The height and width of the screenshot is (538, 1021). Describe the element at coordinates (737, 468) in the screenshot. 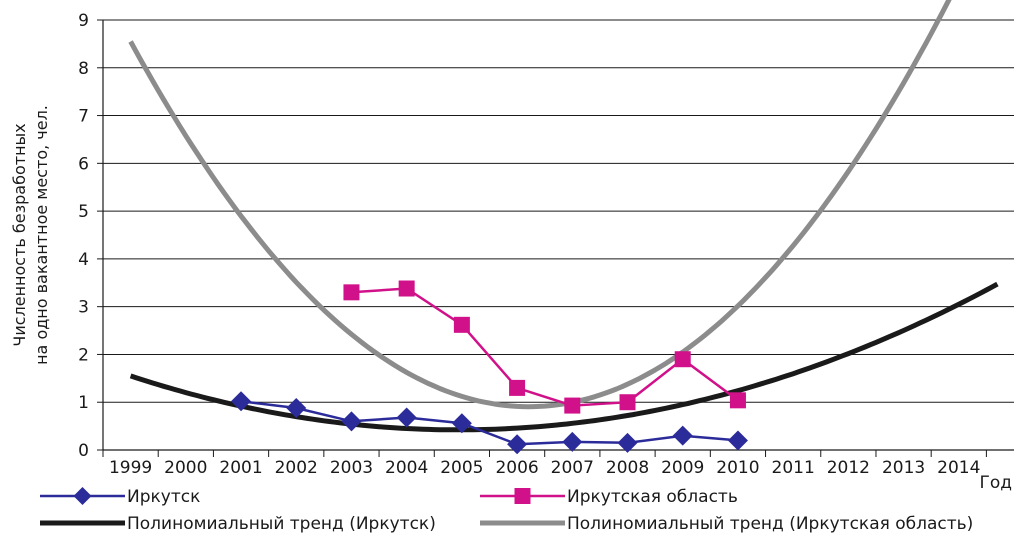

I see `x-tick-label-2010: 2010` at that location.